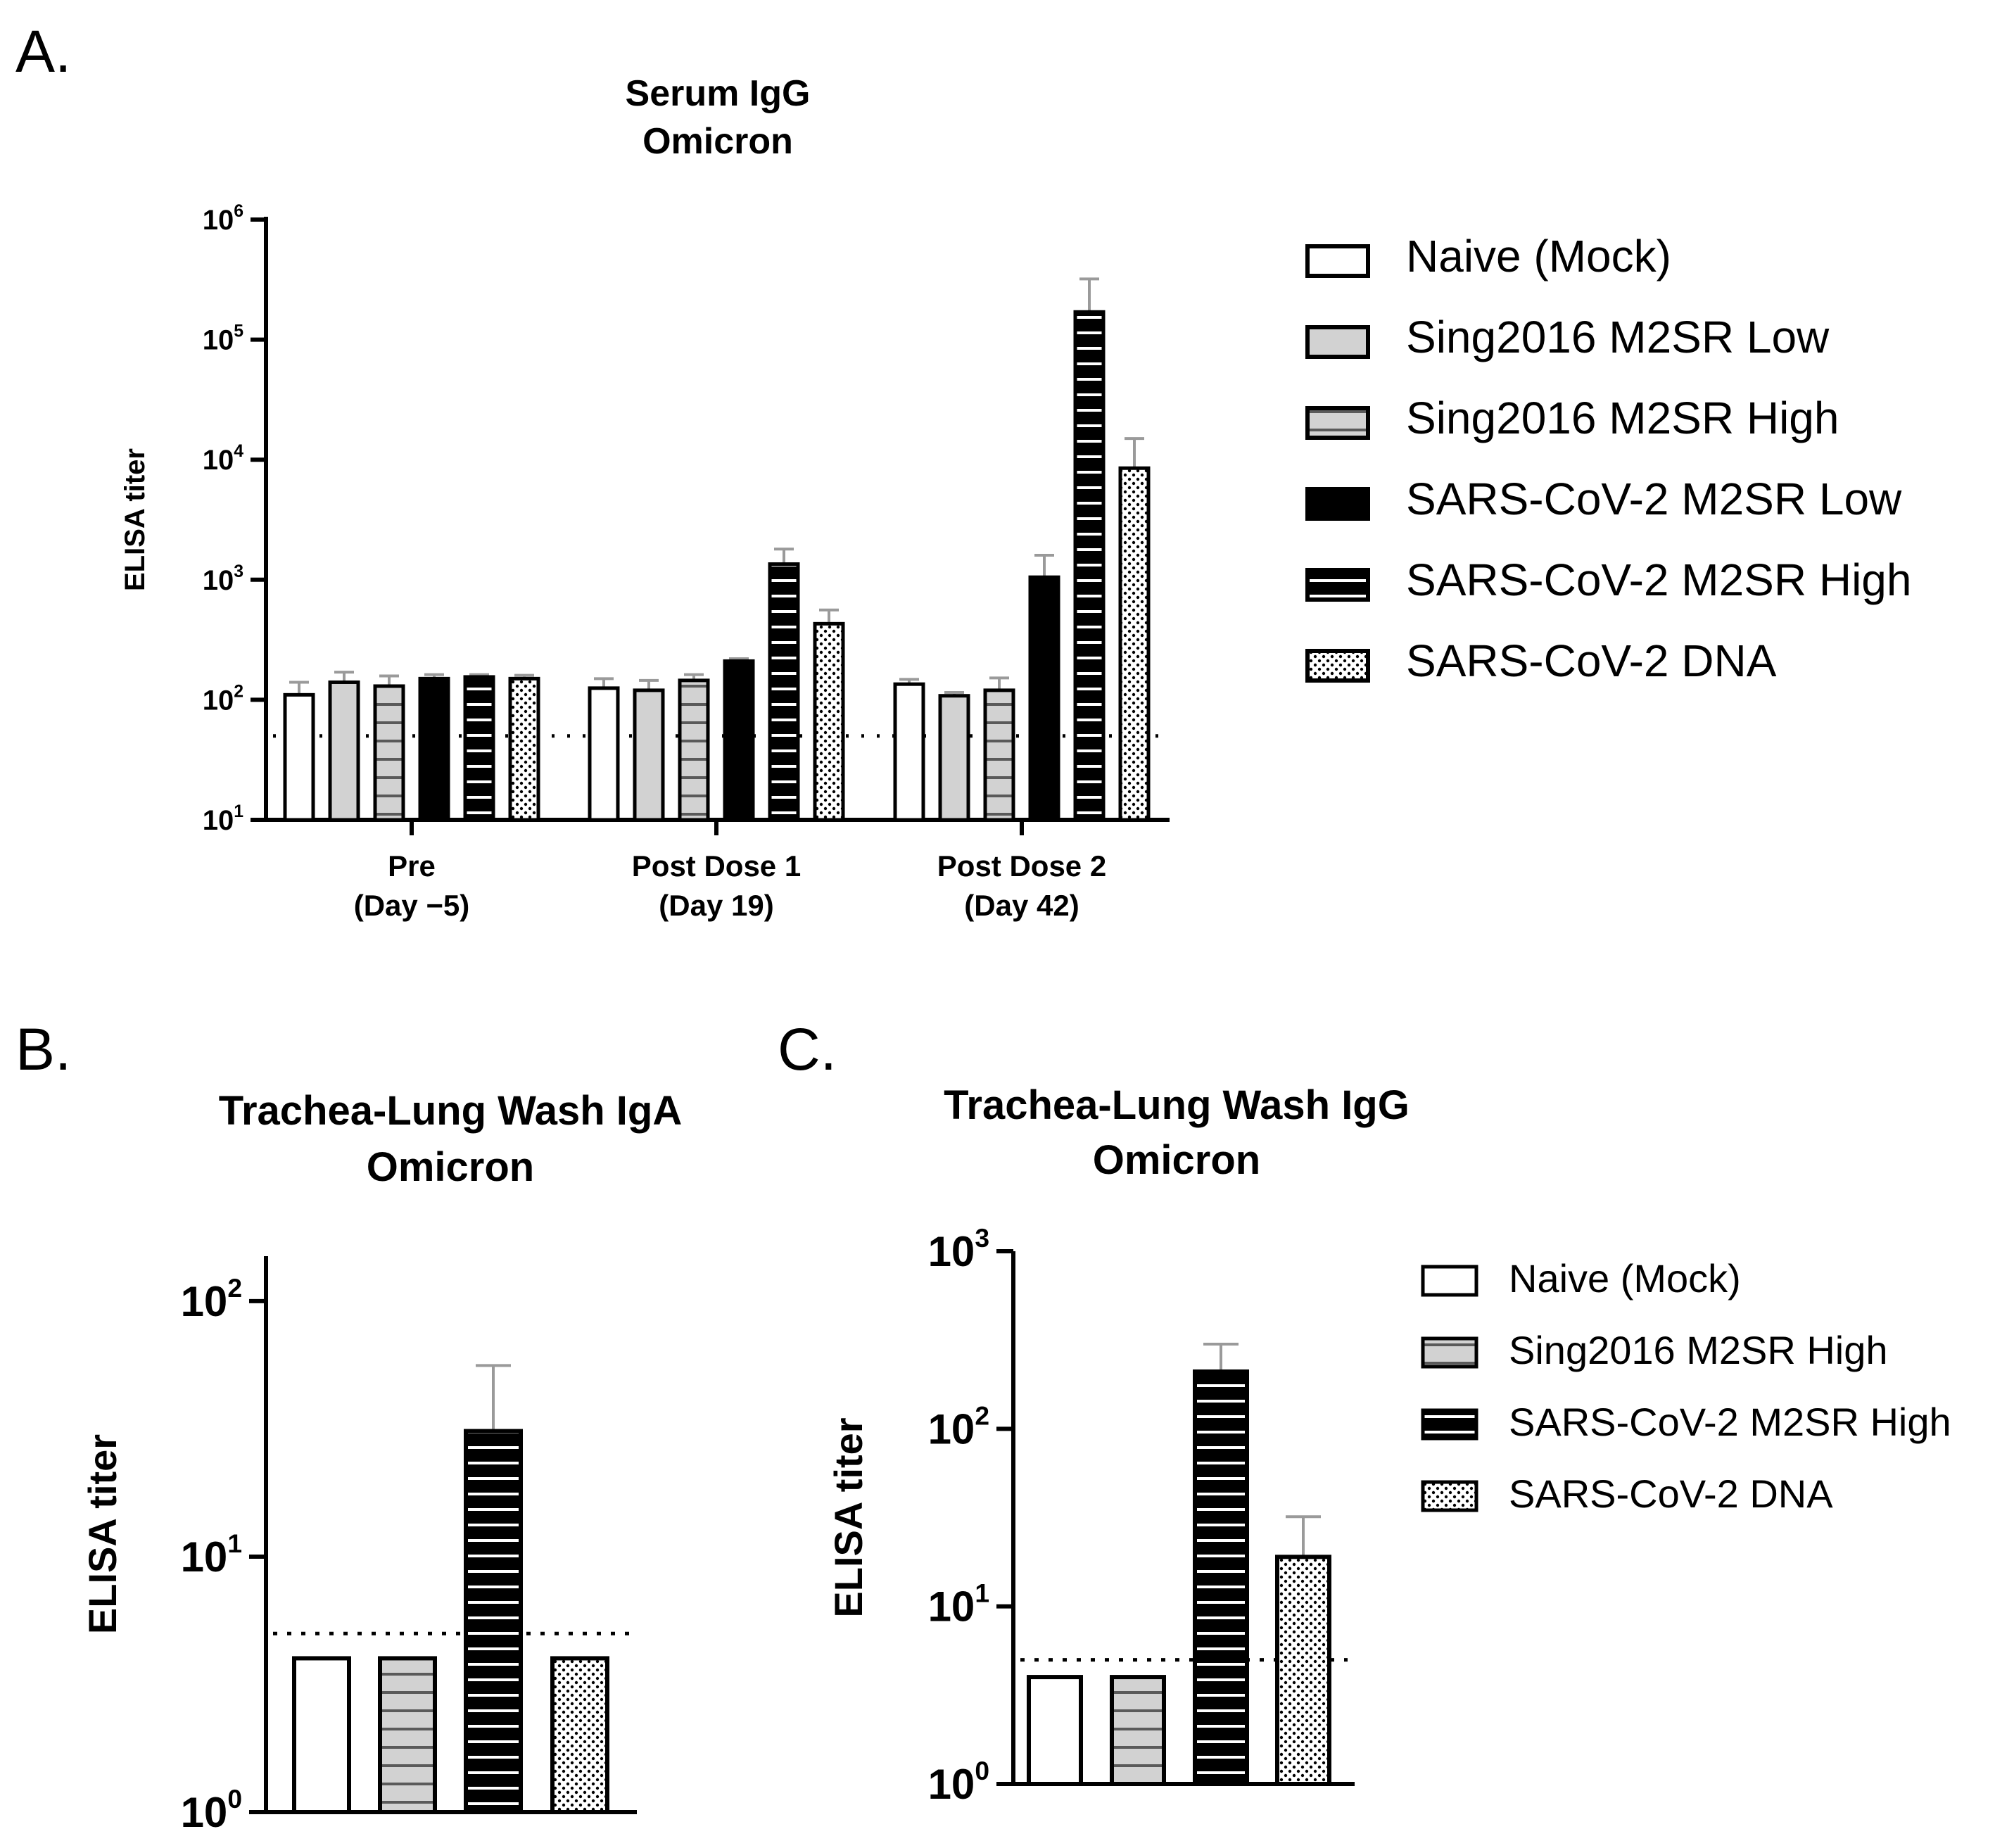  I want to click on x-tick-label: (Day −5), so click(412, 906).